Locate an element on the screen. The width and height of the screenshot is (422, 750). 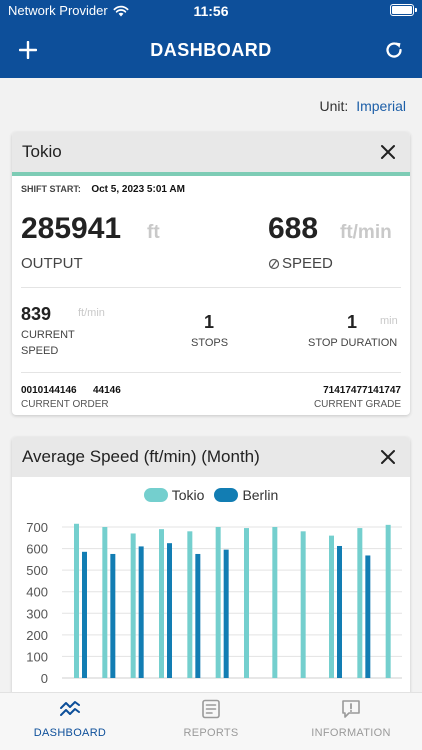
unit-selector: Unit: Imperial is located at coordinates (363, 106).